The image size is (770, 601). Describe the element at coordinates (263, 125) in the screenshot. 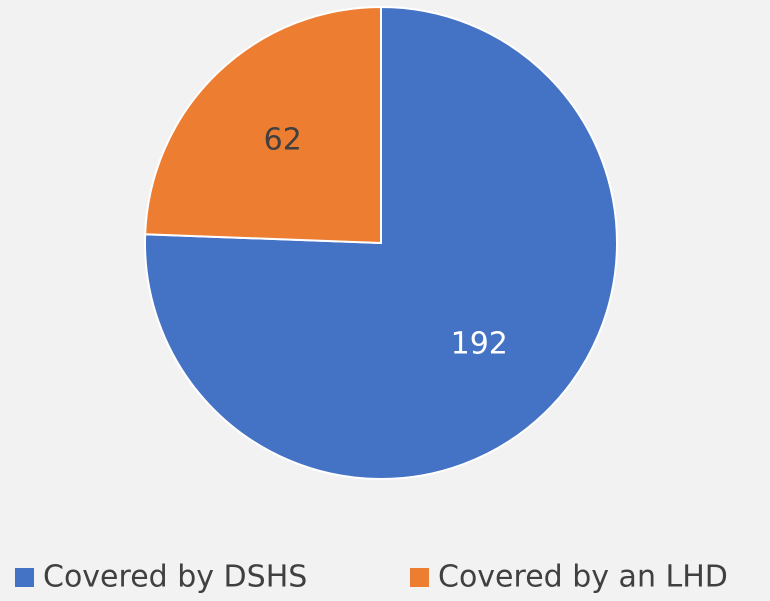

I see `pie-slice` at that location.